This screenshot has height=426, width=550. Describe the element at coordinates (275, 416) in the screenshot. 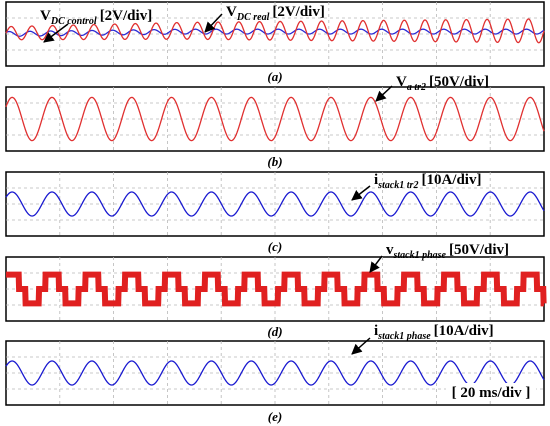

I see `caption-e: (e)` at that location.